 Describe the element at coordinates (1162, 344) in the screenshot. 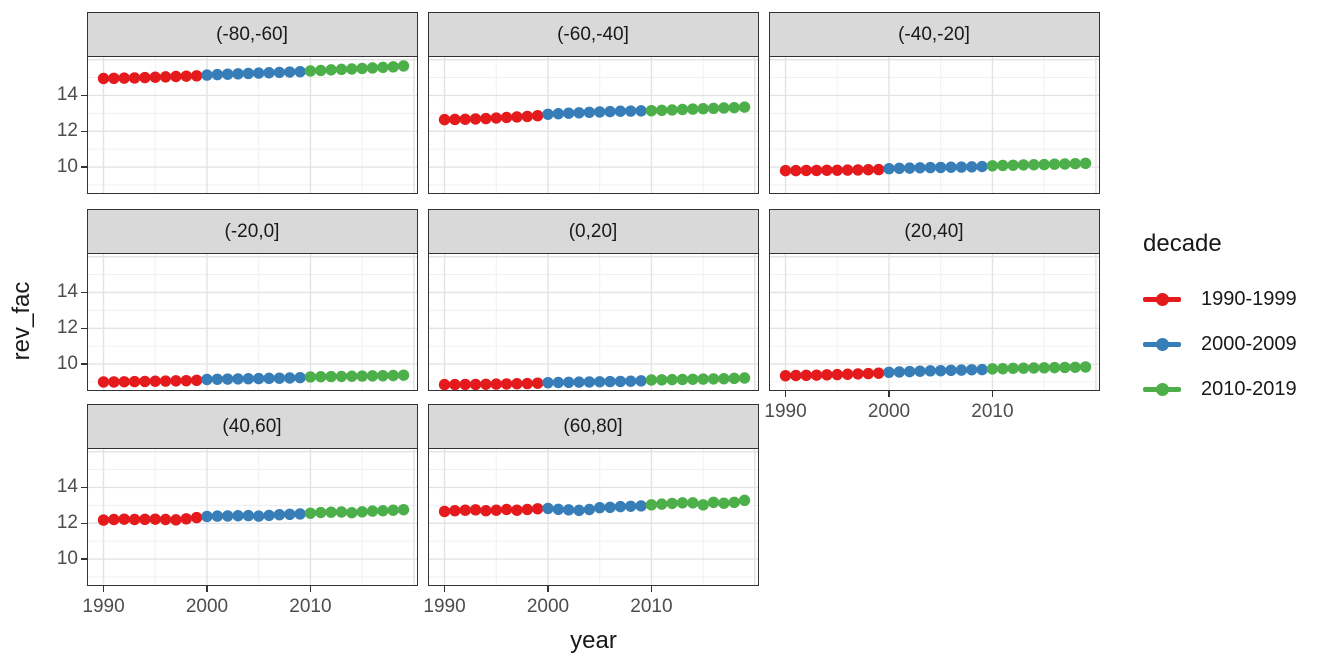

I see `legend-key` at that location.